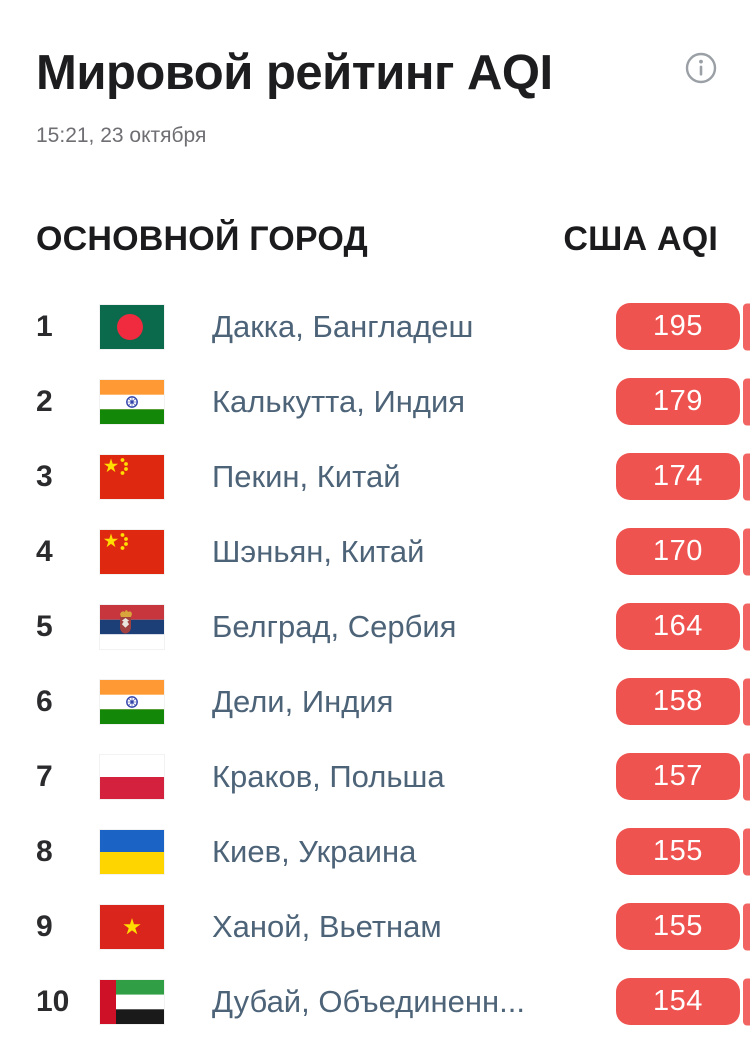 This screenshot has width=750, height=1059. I want to click on aqi-badge: 164, so click(678, 626).